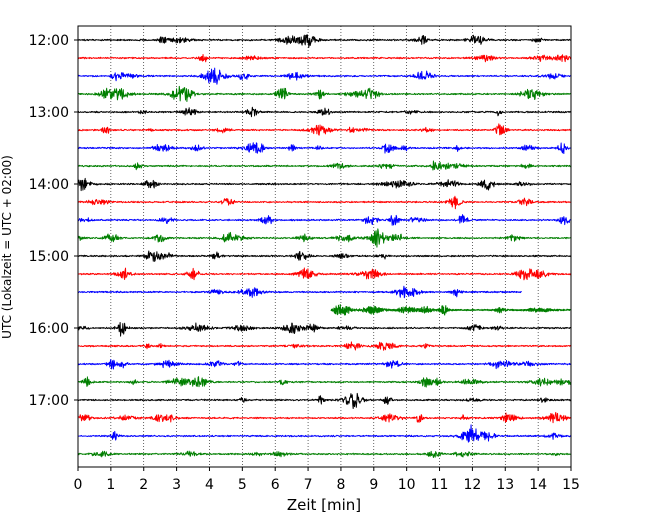 The width and height of the screenshot is (650, 520). Describe the element at coordinates (308, 485) in the screenshot. I see `x-tick-label: 7` at that location.